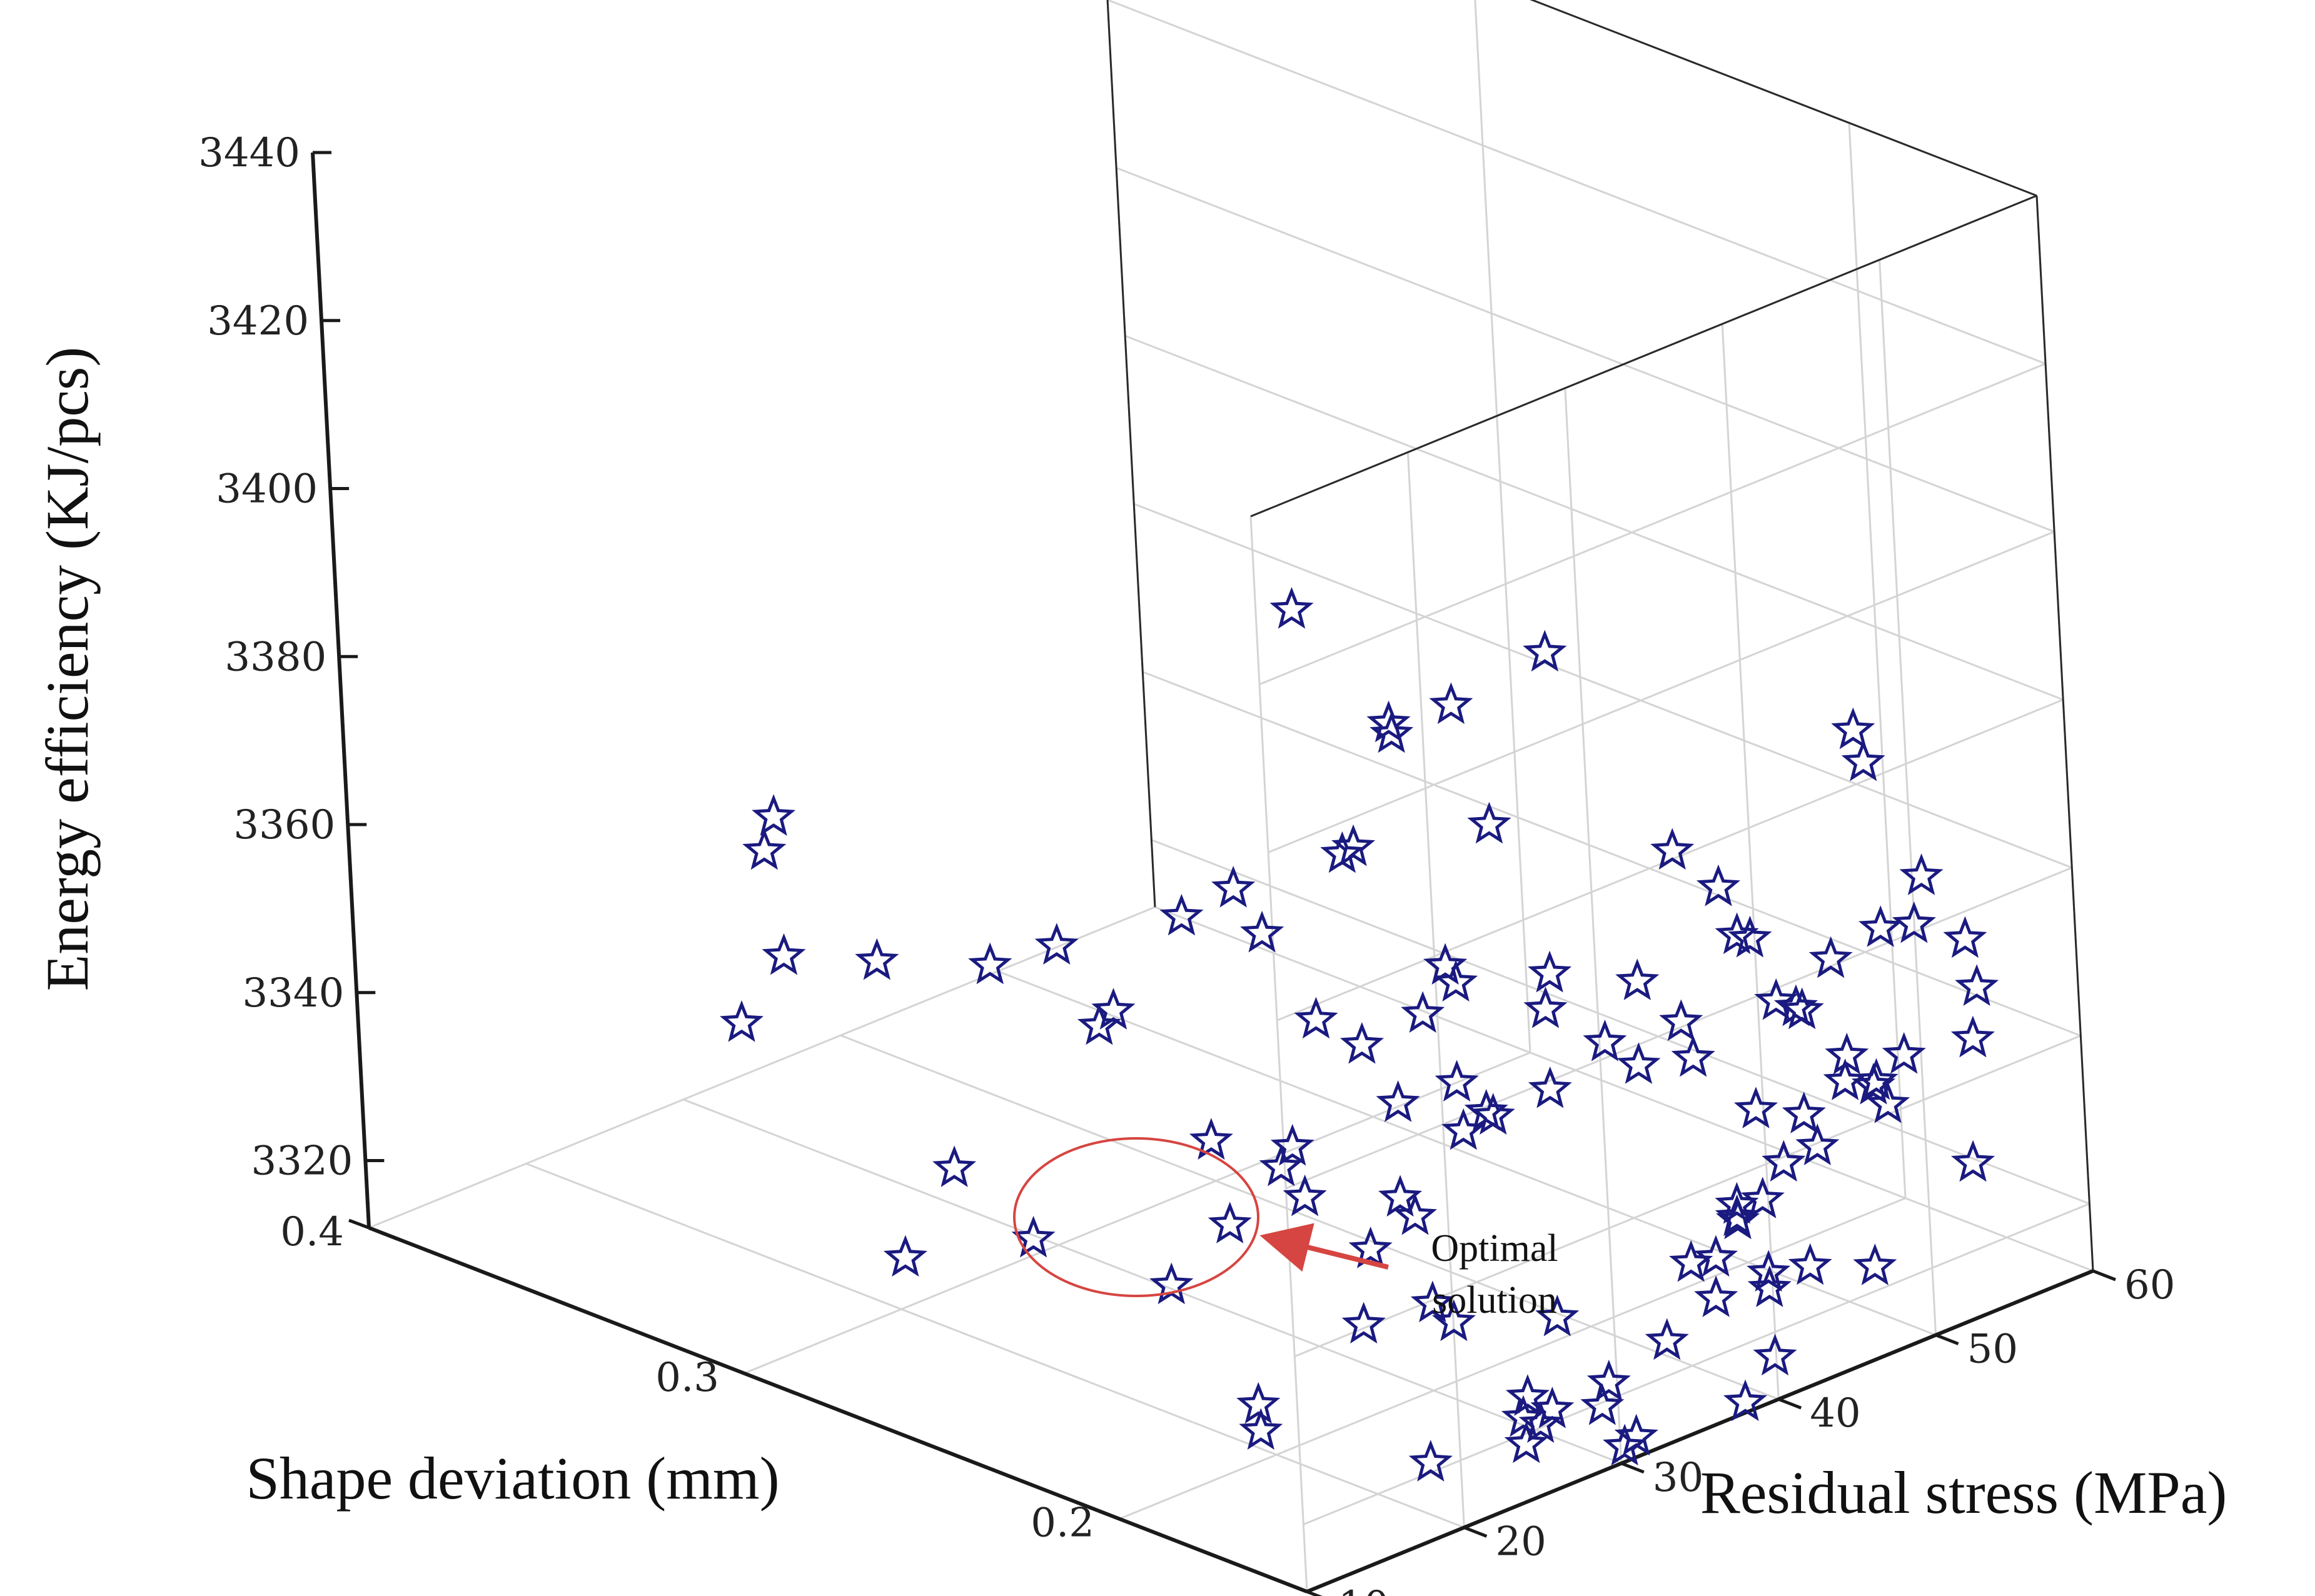 The height and width of the screenshot is (1596, 2315). I want to click on y-tick-label: 50, so click(1993, 1350).